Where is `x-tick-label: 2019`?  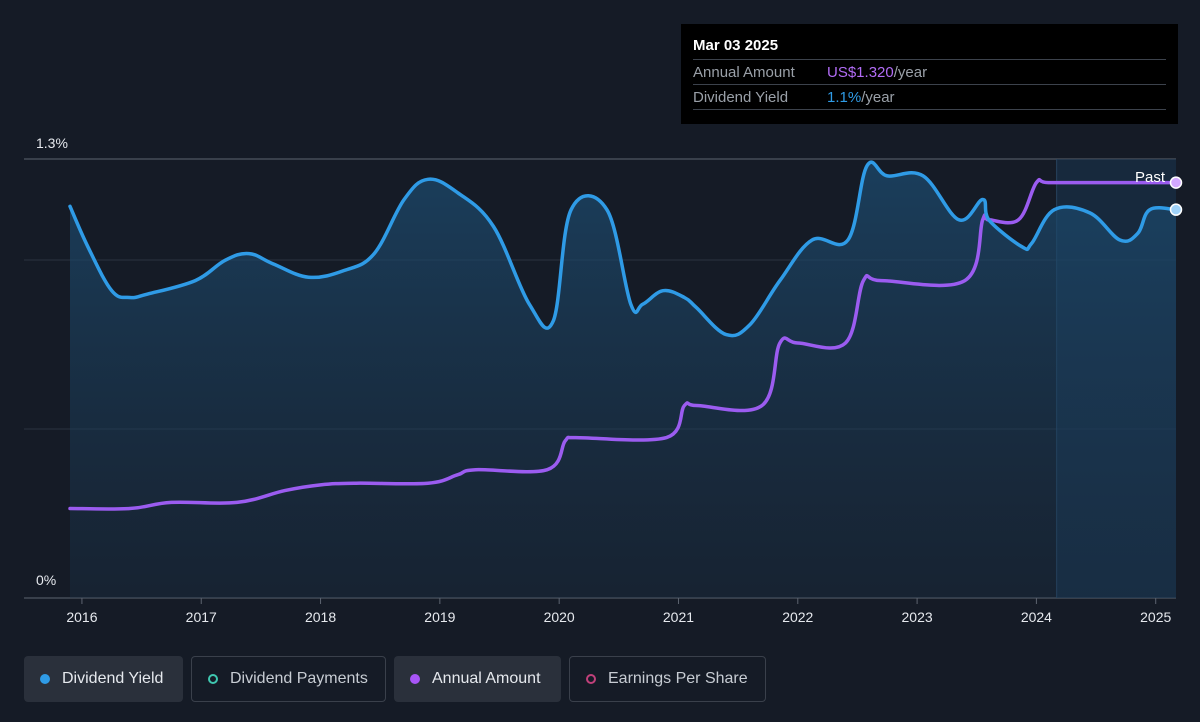
x-tick-label: 2019 is located at coordinates (439, 617).